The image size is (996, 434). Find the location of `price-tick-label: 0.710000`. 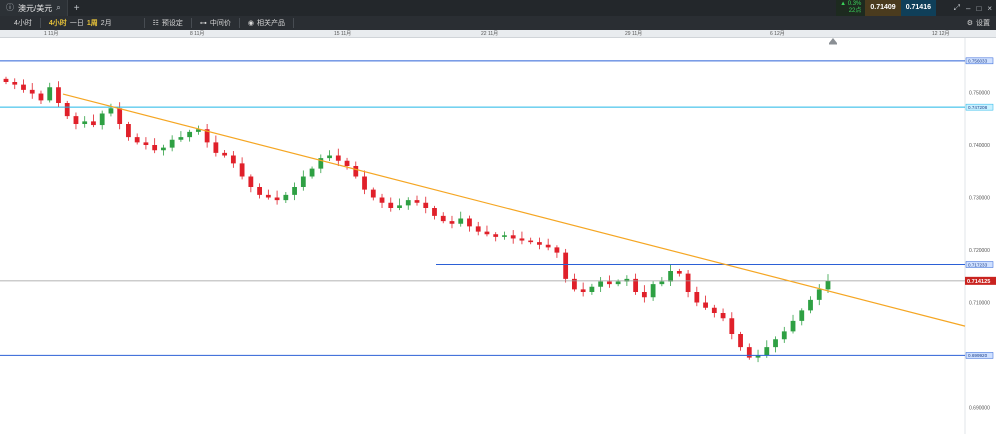

price-tick-label: 0.710000 is located at coordinates (979, 304).